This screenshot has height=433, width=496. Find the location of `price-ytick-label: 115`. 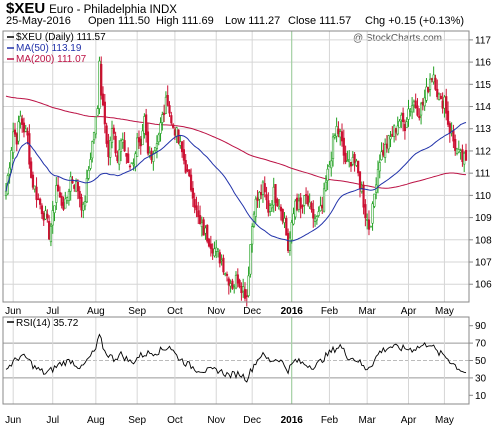

price-ytick-label: 115 is located at coordinates (483, 85).